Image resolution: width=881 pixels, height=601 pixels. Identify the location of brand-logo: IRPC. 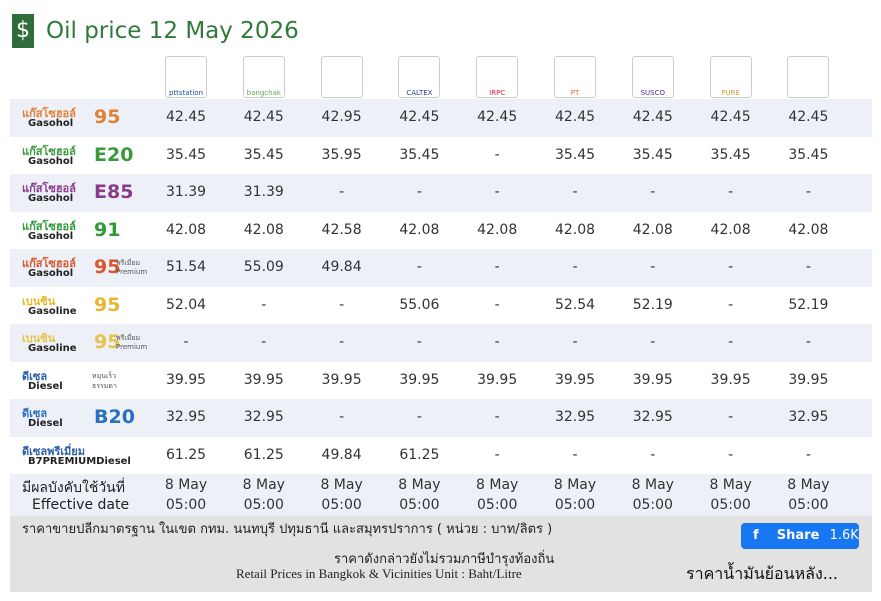
(497, 77).